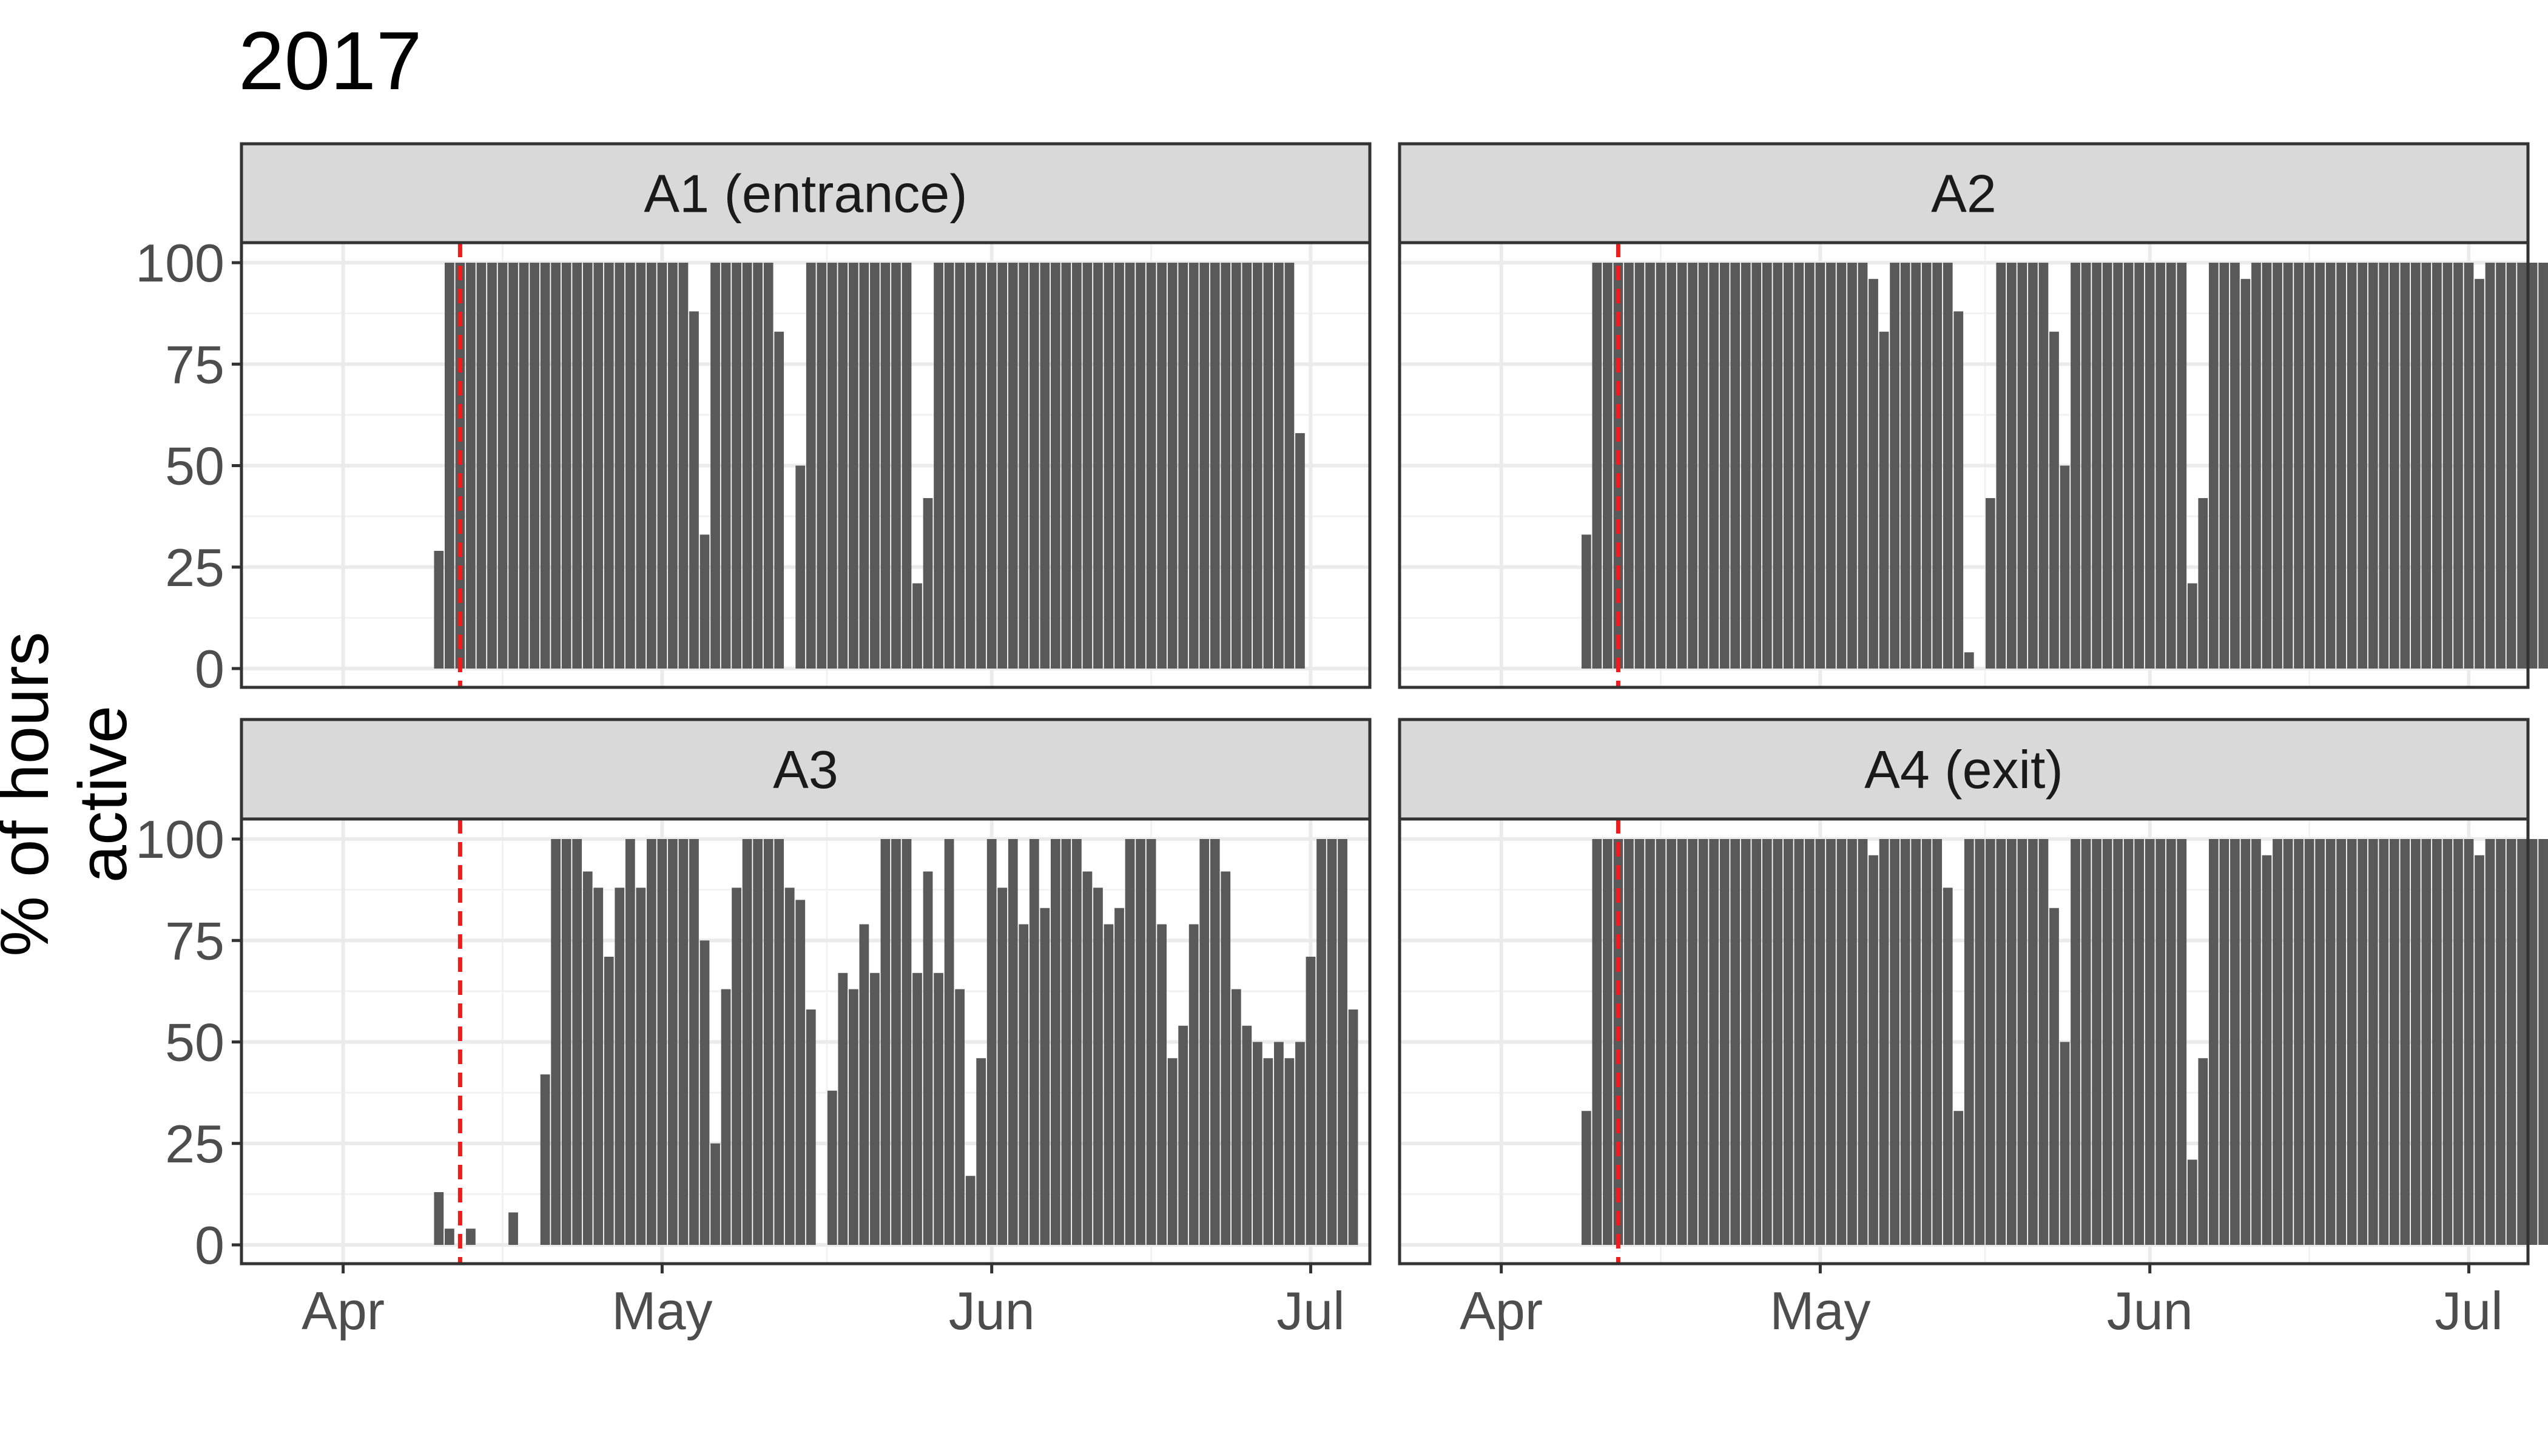 Image resolution: width=2548 pixels, height=1456 pixels. Describe the element at coordinates (806, 769) in the screenshot. I see `strip-a3` at that location.